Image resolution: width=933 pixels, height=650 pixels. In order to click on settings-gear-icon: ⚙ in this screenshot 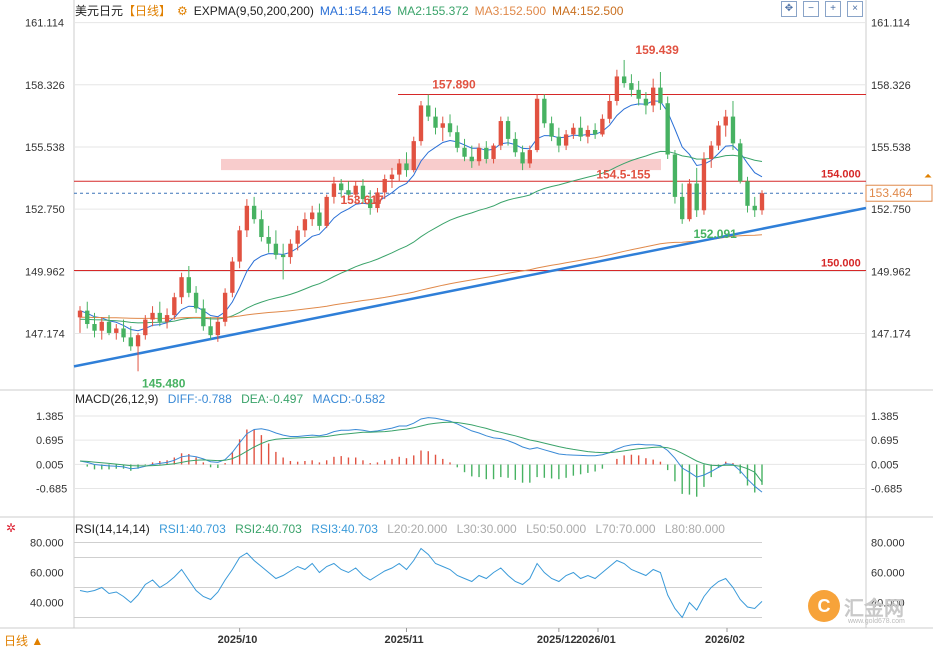, I will do `click(182, 11)`.